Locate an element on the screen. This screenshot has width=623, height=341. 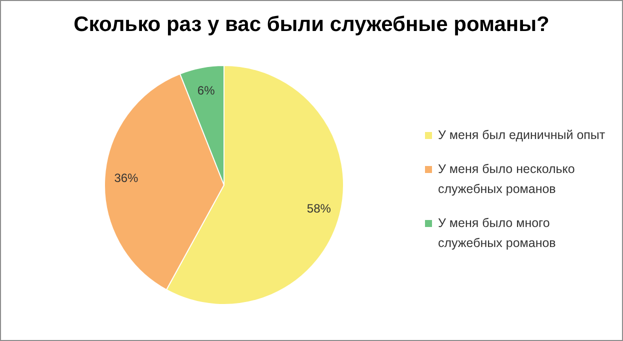
data-label: 58% is located at coordinates (319, 209).